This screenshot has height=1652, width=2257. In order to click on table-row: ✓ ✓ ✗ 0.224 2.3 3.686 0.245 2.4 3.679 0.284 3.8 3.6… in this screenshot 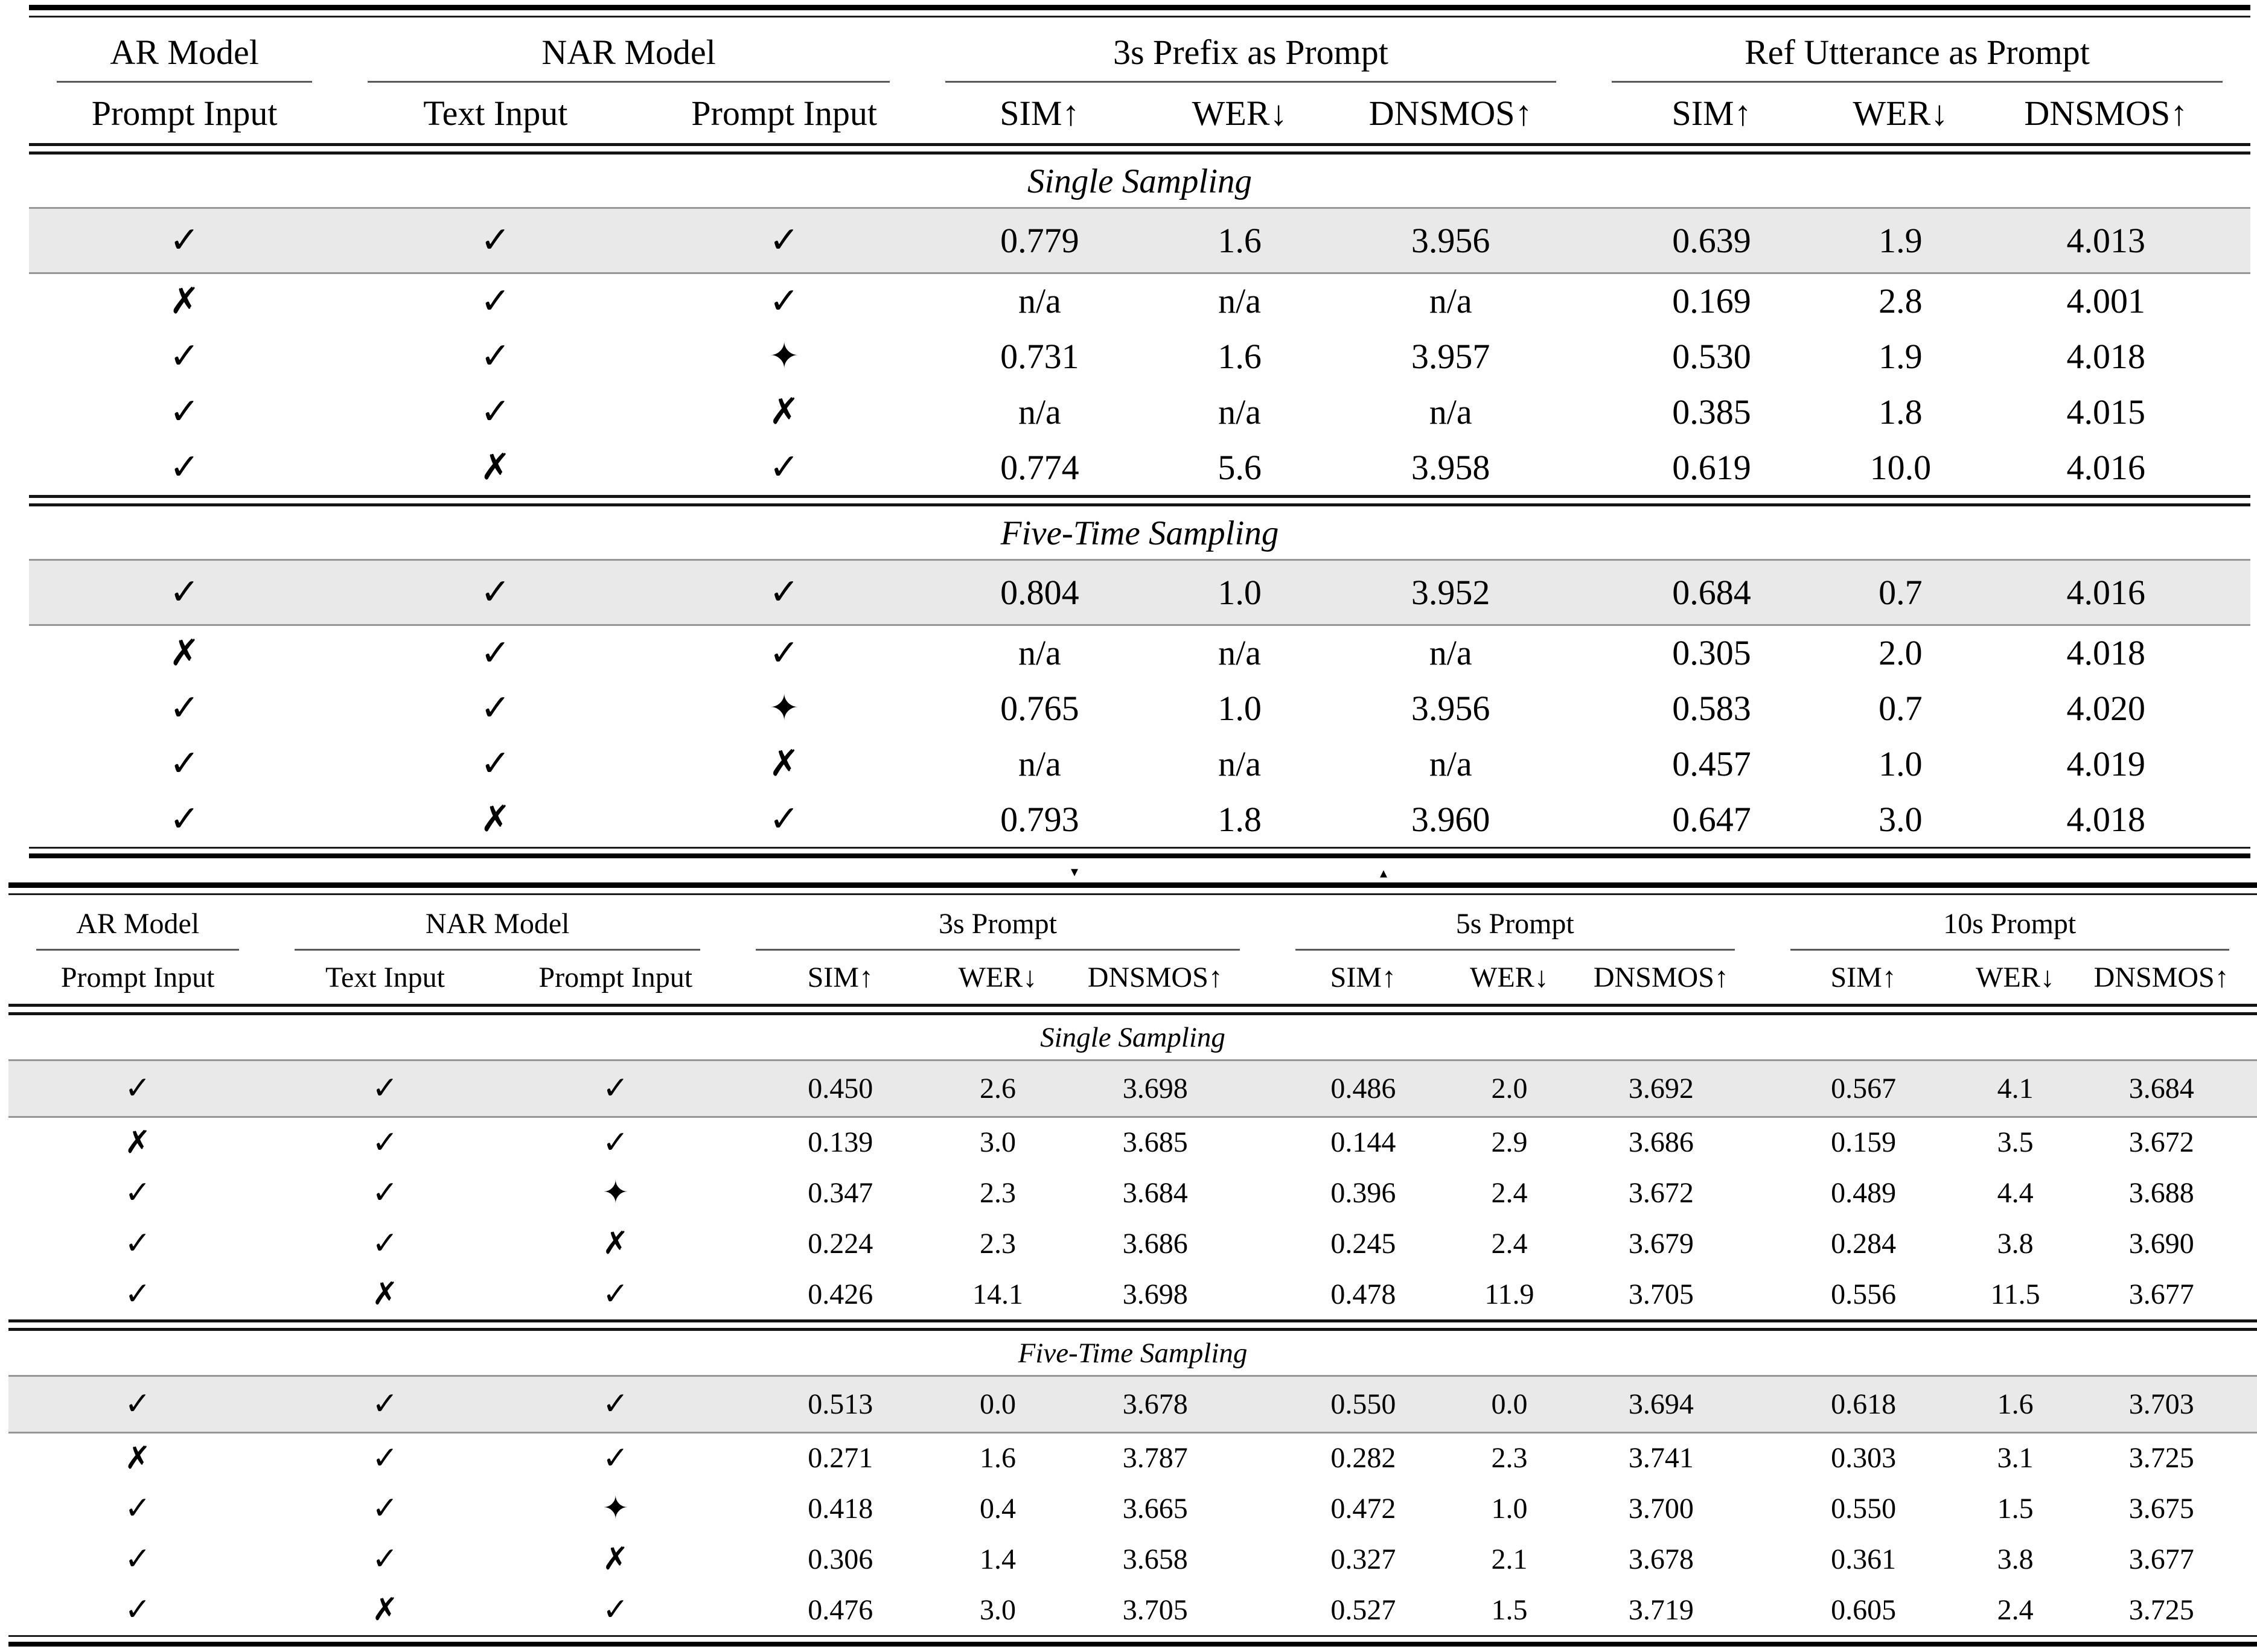, I will do `click(1132, 1243)`.